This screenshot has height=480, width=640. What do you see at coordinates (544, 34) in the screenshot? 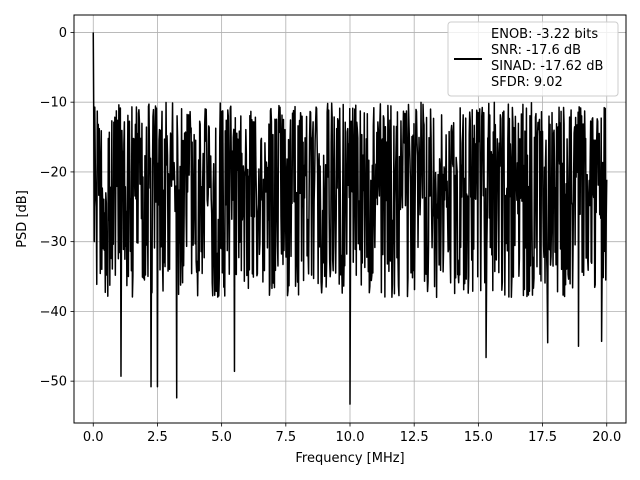
I see `legend-entry-enob: ENOB: -3.22 bits` at bounding box center [544, 34].